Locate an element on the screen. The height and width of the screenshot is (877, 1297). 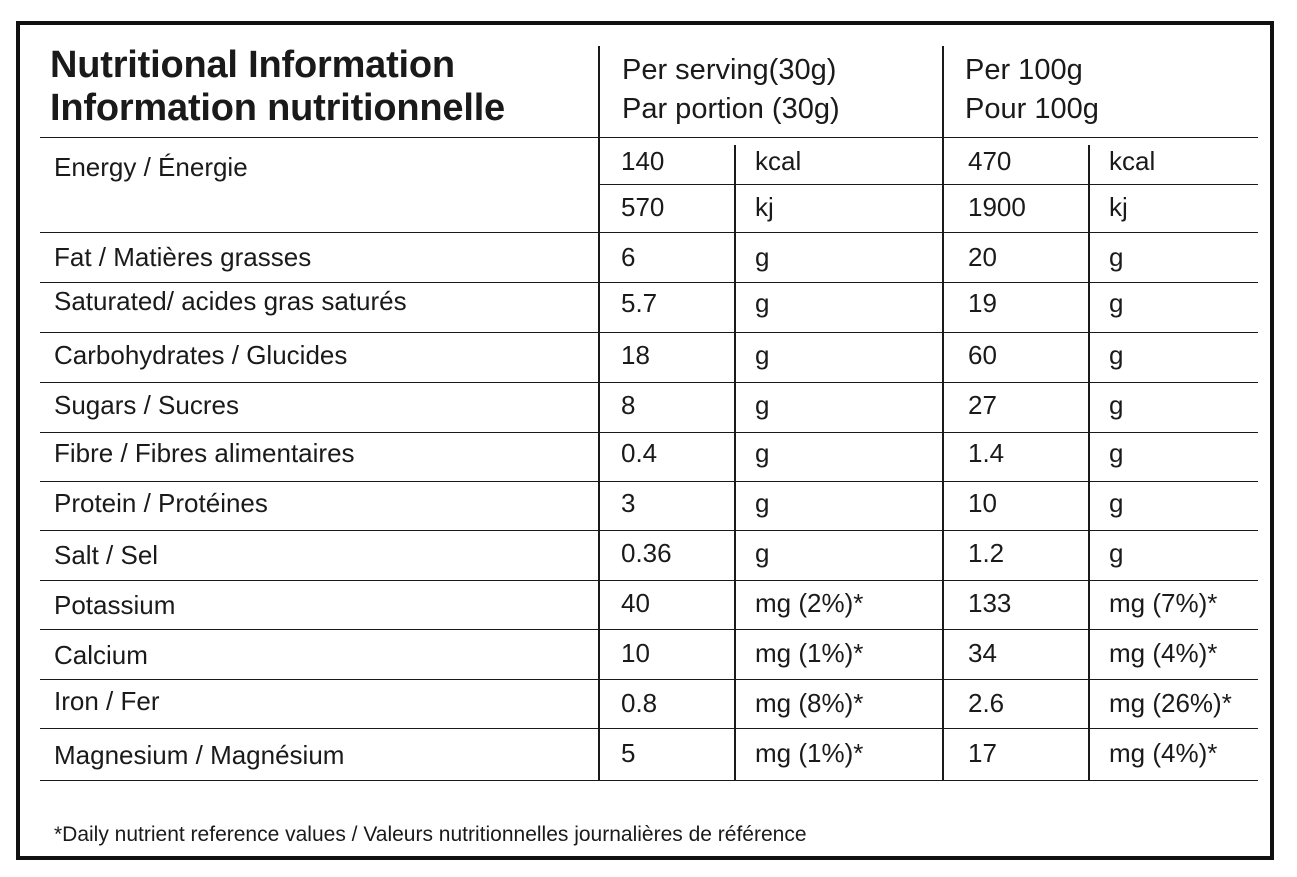
row-label: Carbohydrates / Glucides is located at coordinates (201, 355).